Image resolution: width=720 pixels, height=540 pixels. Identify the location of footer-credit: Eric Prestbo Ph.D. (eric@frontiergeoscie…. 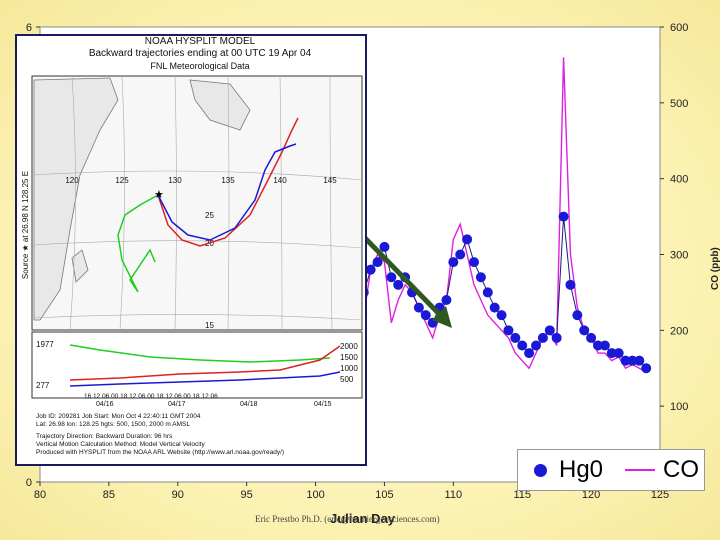
(347, 519).